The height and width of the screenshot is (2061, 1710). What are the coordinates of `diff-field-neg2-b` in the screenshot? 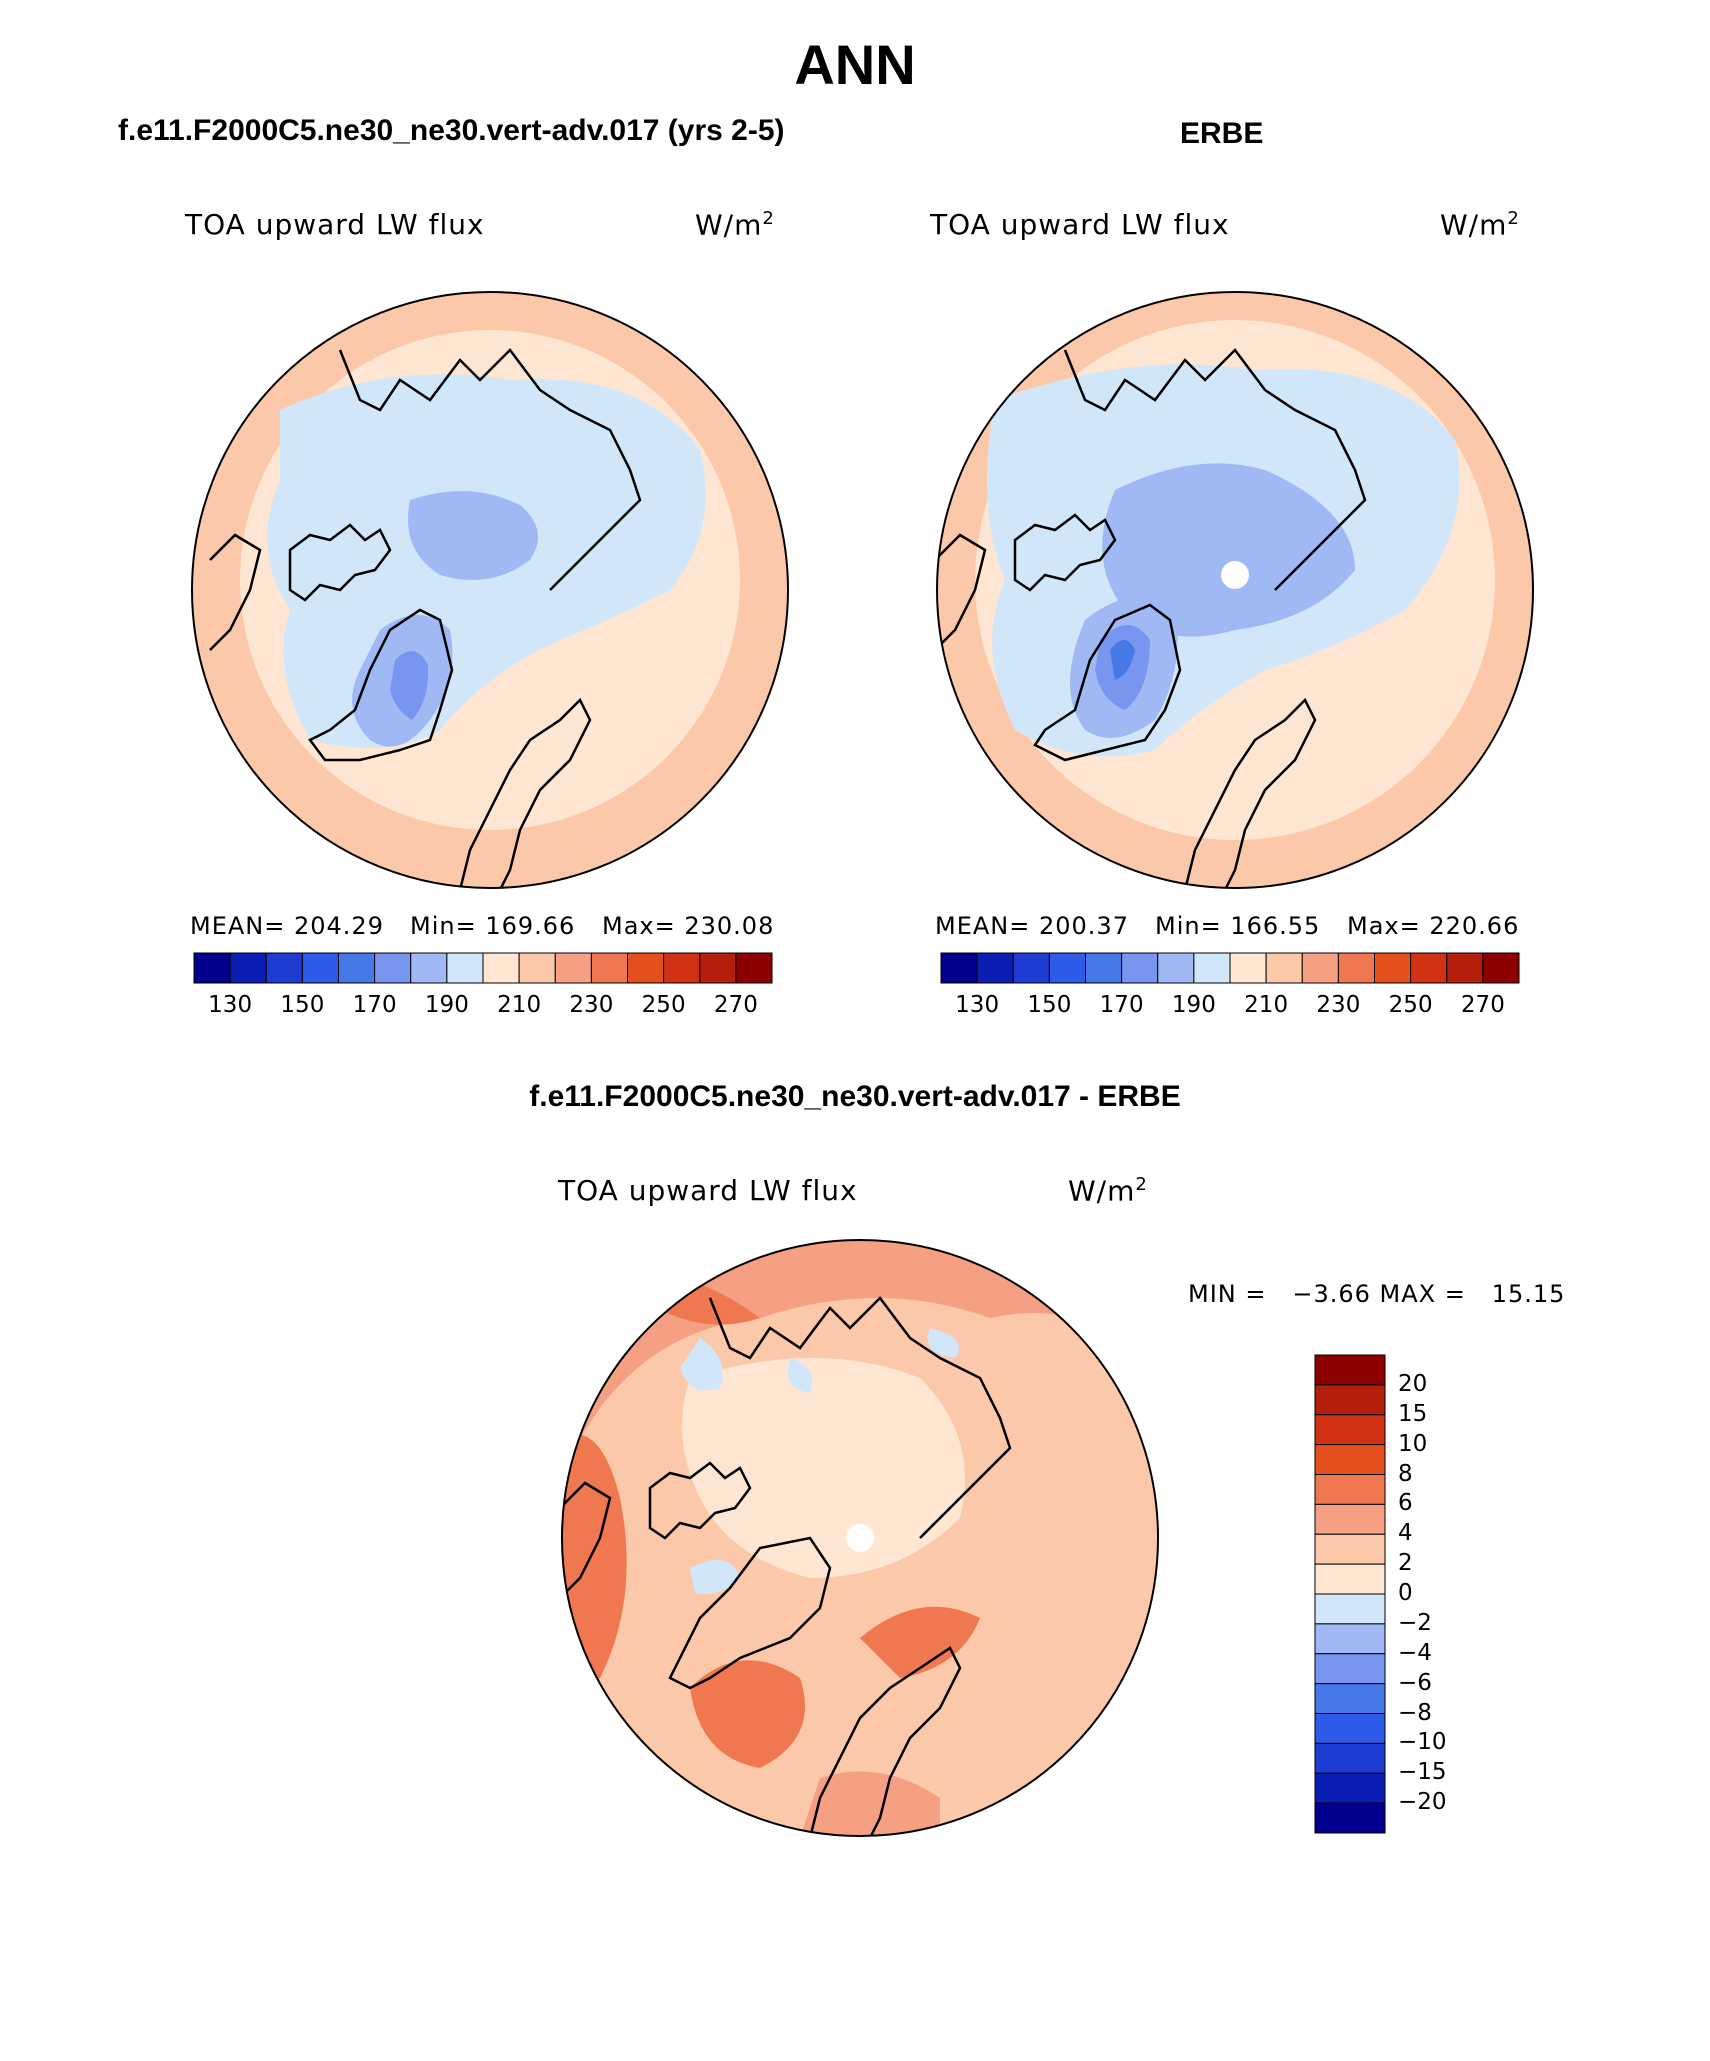 It's located at (800, 1375).